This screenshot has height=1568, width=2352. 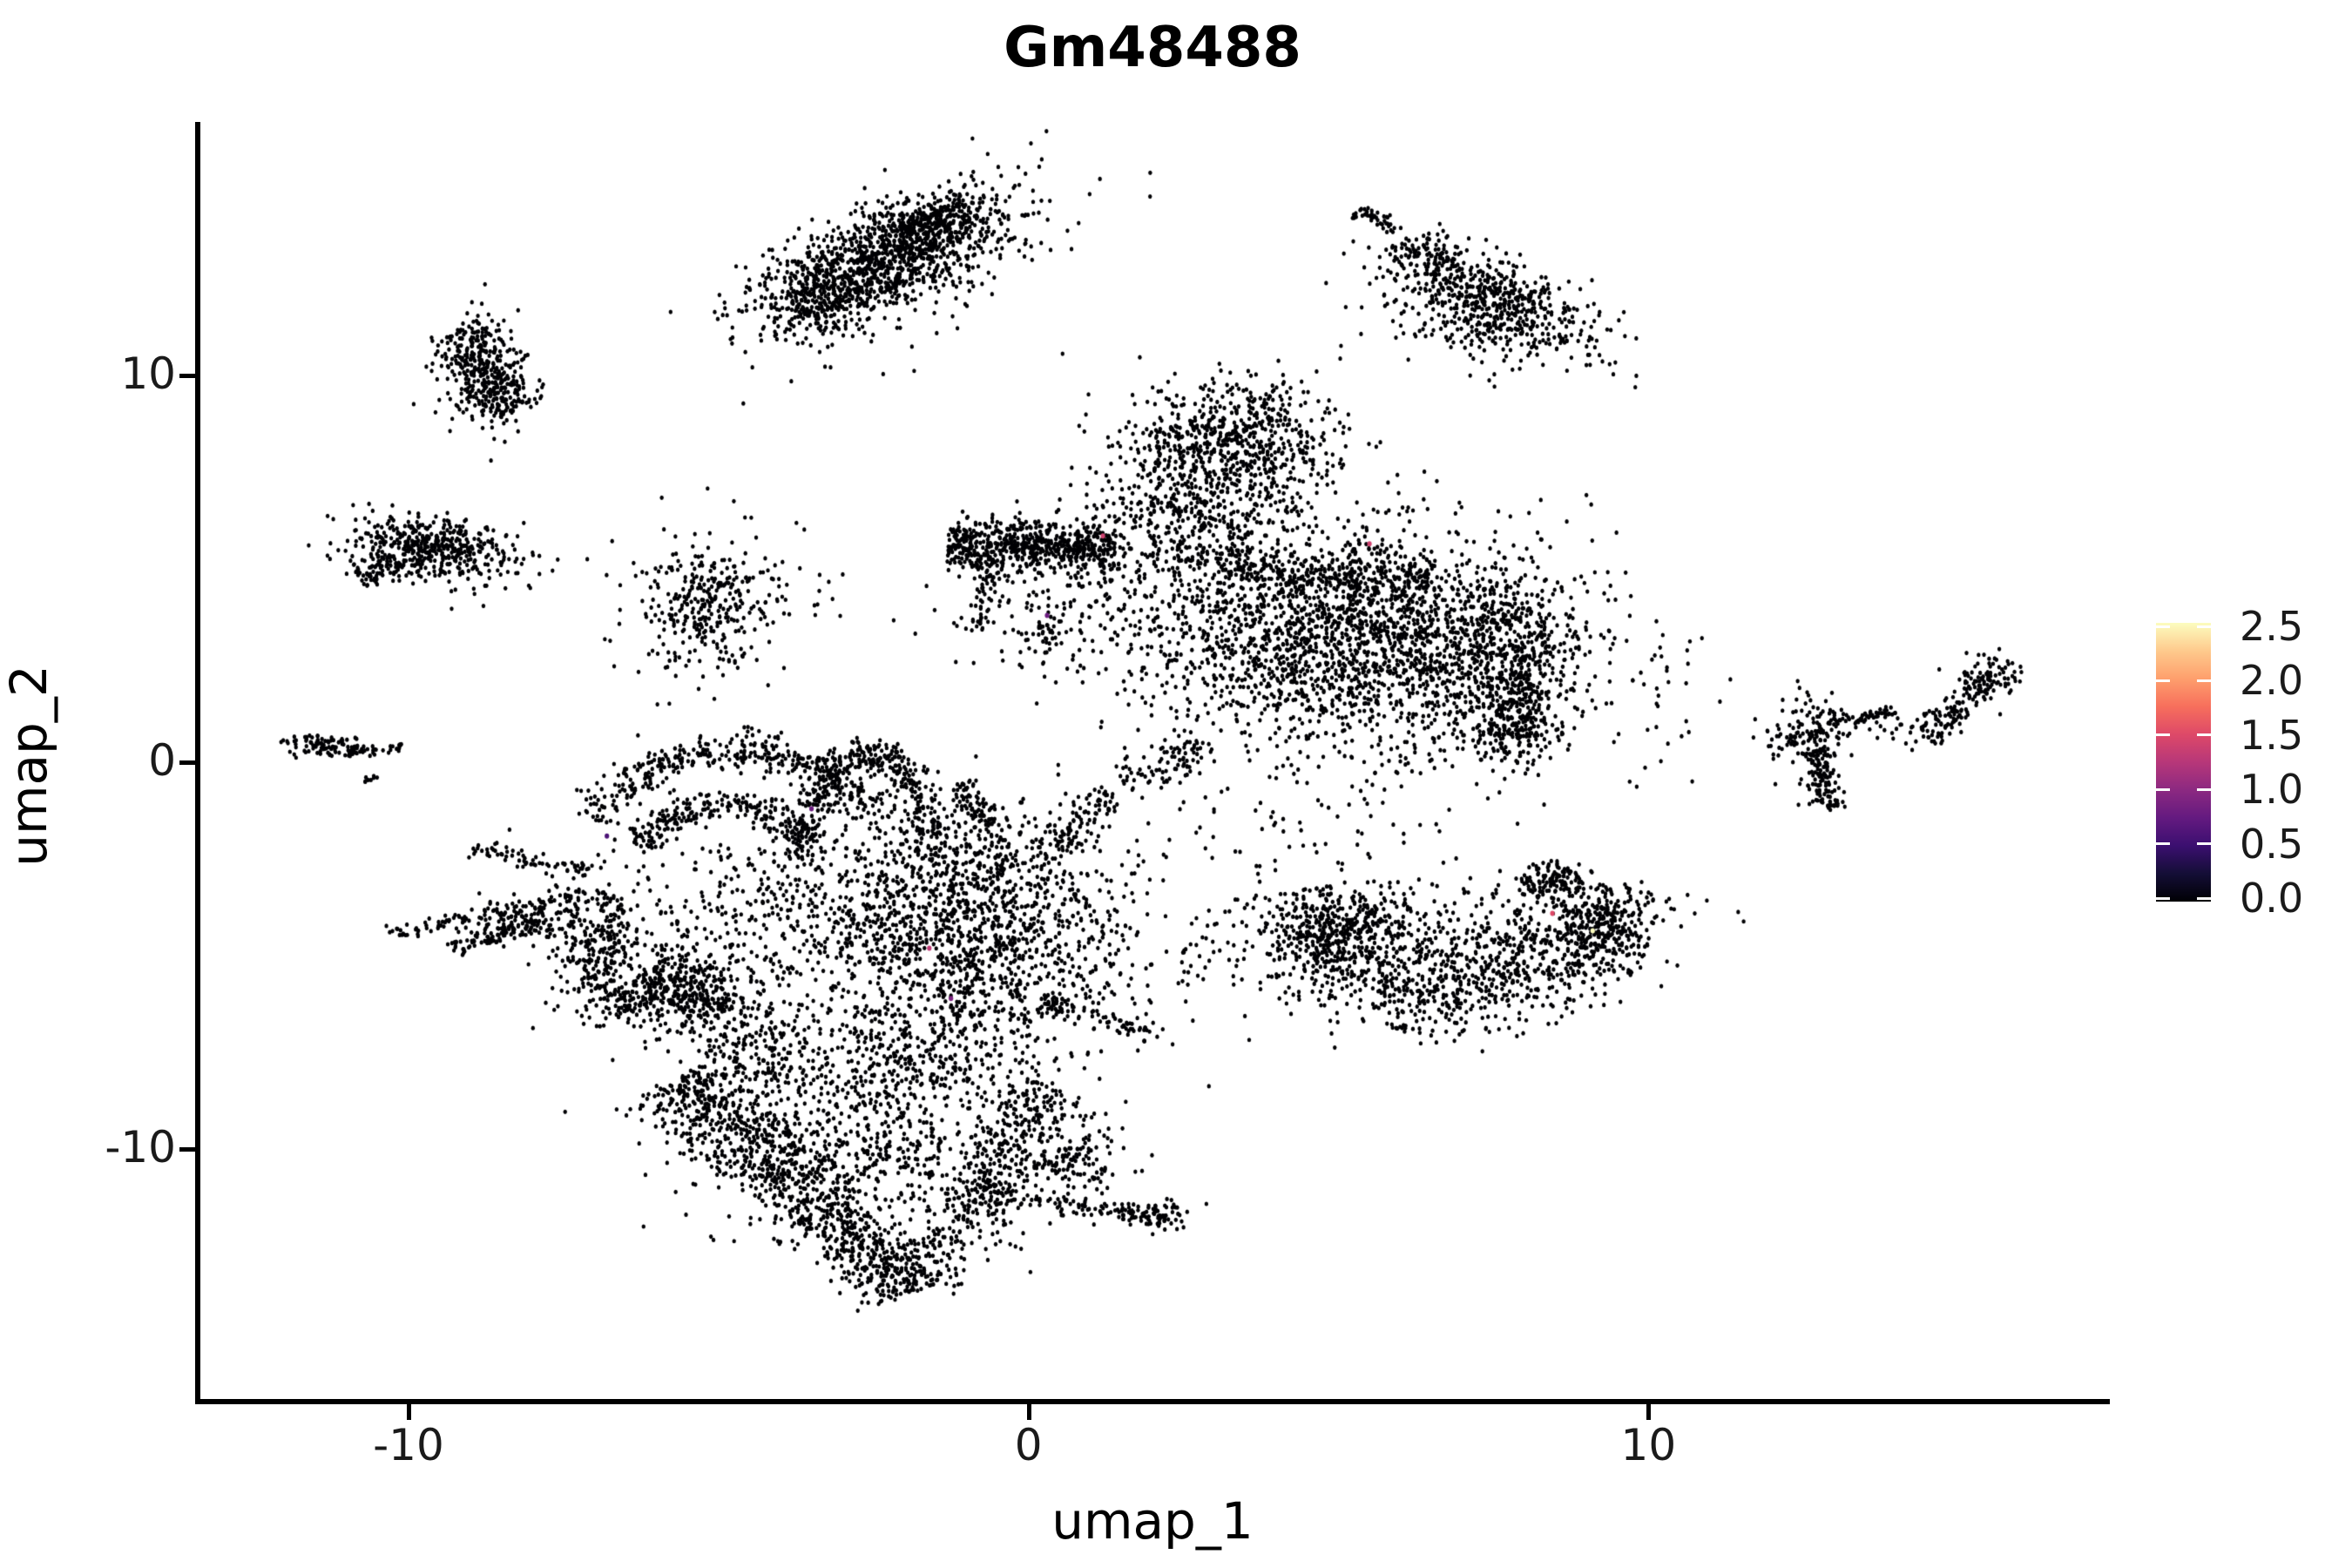 I want to click on x-axis-title: umap_1, so click(x=1152, y=1521).